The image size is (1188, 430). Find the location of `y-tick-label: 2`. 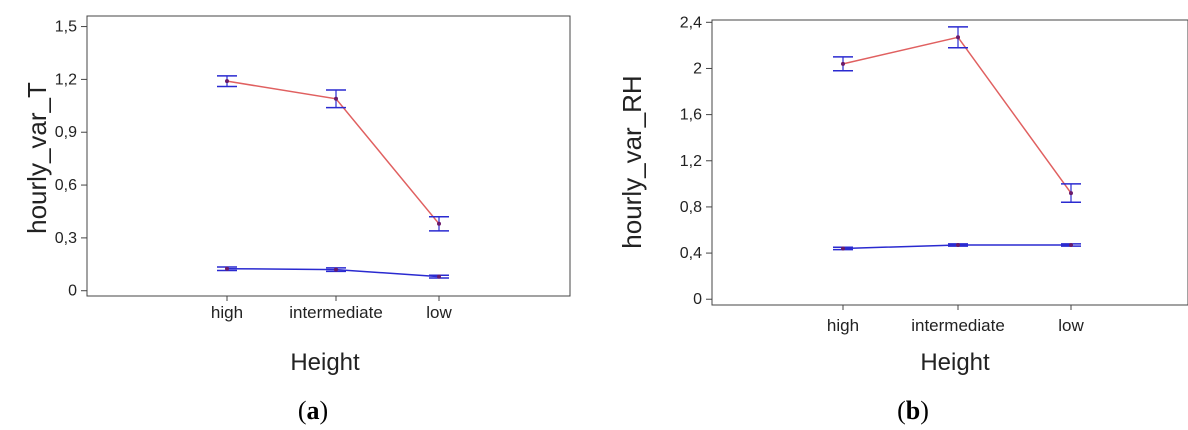

y-tick-label: 2 is located at coordinates (697, 68).